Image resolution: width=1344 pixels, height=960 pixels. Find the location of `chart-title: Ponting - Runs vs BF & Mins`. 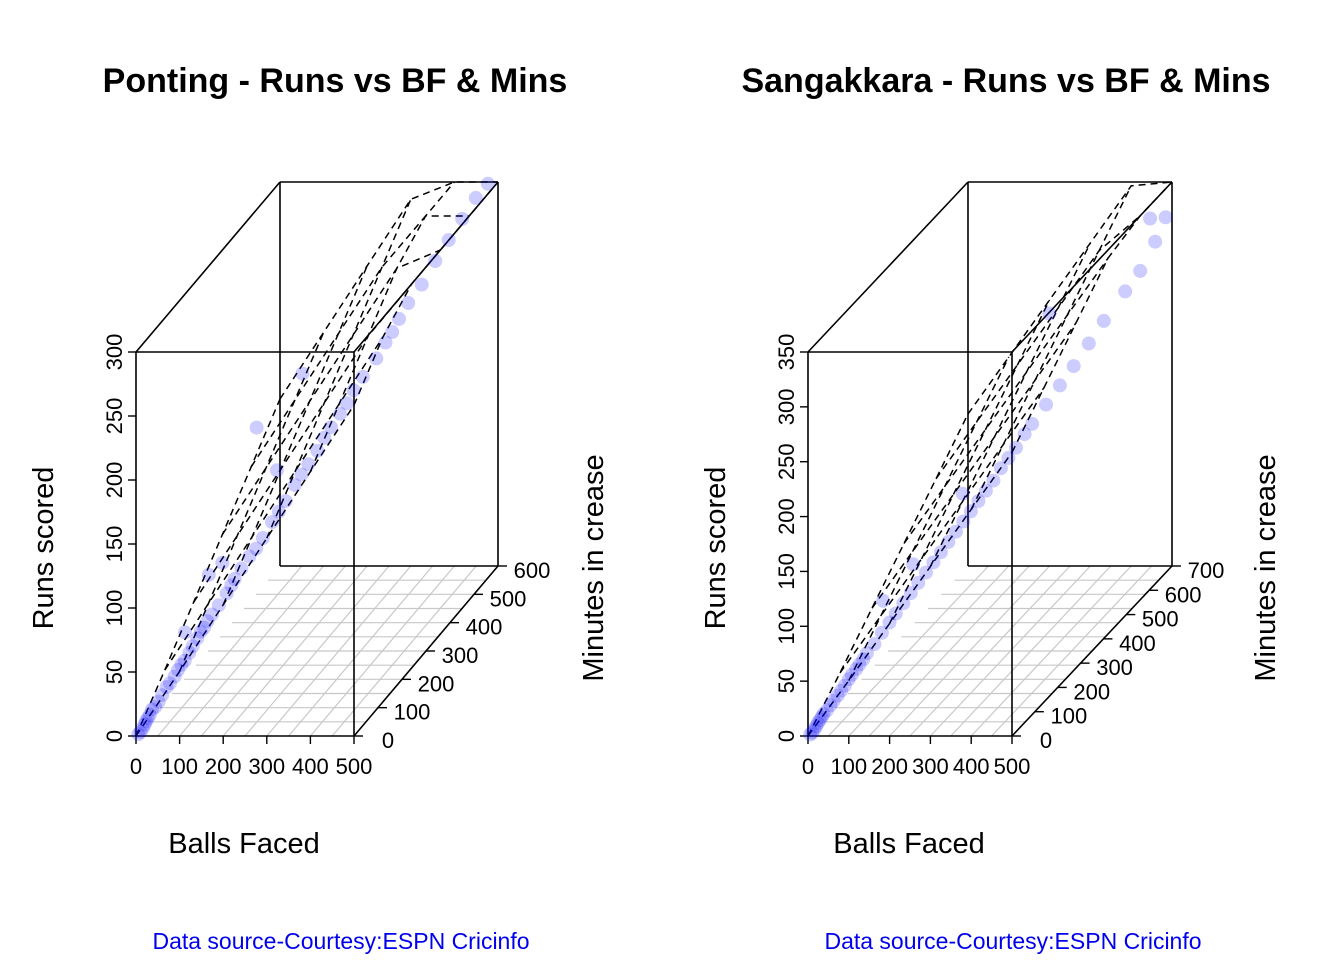

chart-title: Ponting - Runs vs BF & Mins is located at coordinates (335, 81).